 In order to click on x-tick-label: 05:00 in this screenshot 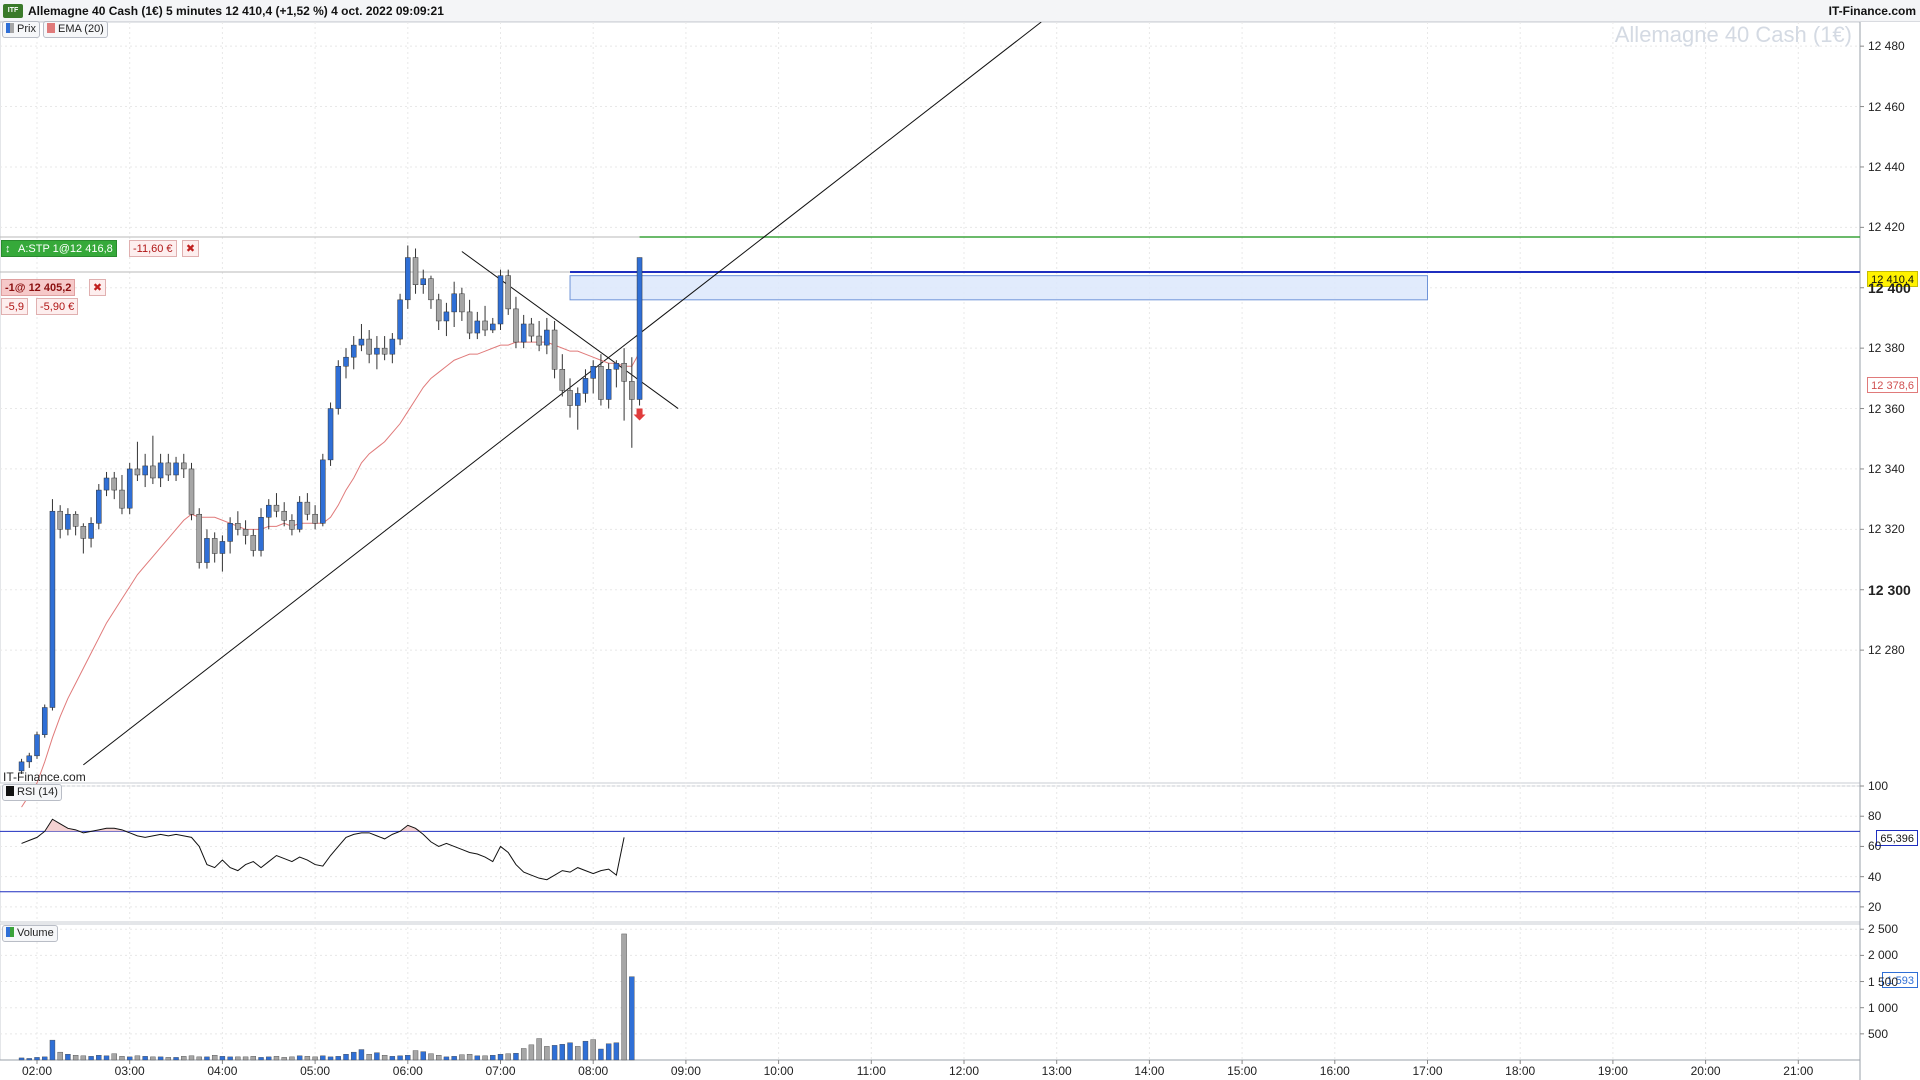, I will do `click(315, 1071)`.